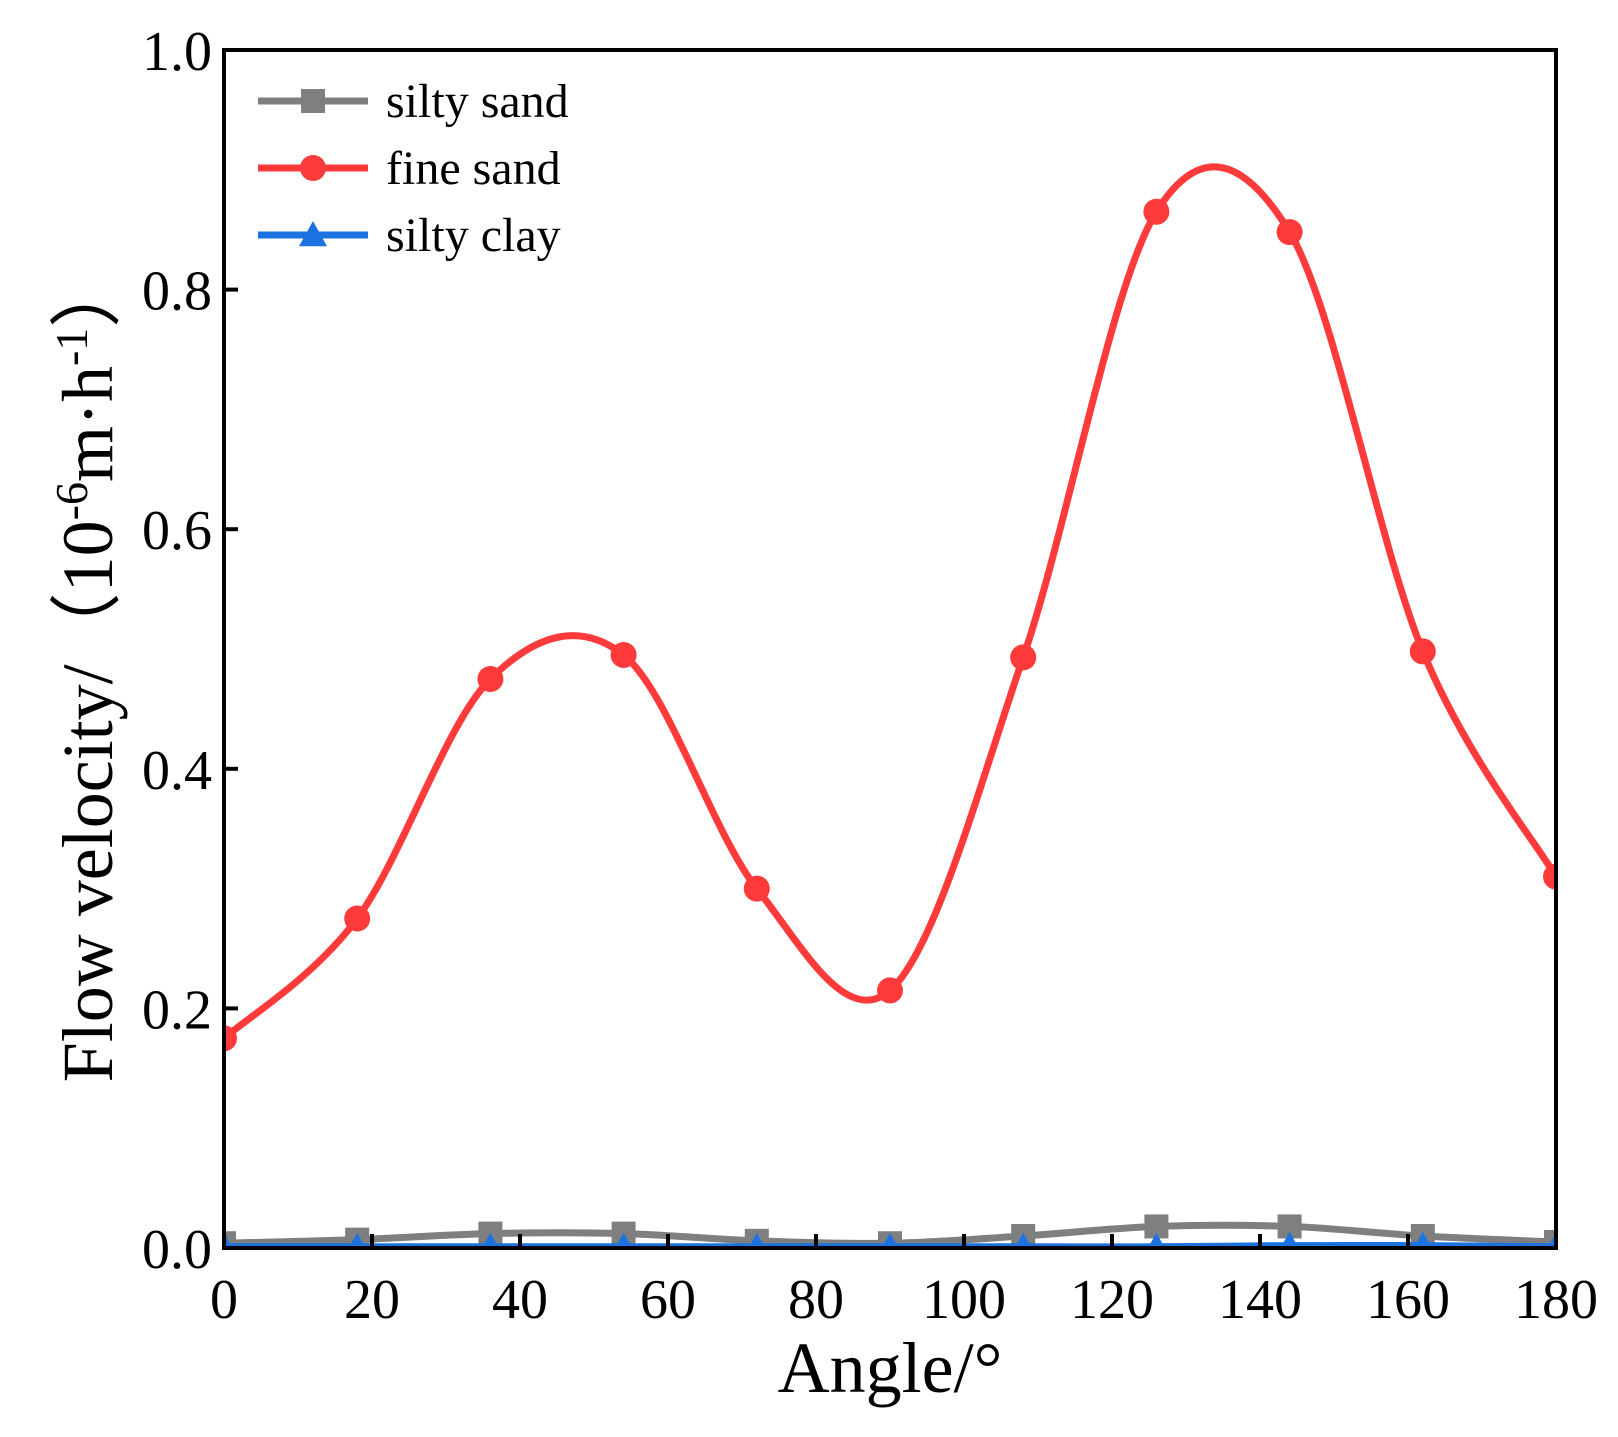 The width and height of the screenshot is (1618, 1437). I want to click on x-axis-title: Angle/°, so click(890, 1368).